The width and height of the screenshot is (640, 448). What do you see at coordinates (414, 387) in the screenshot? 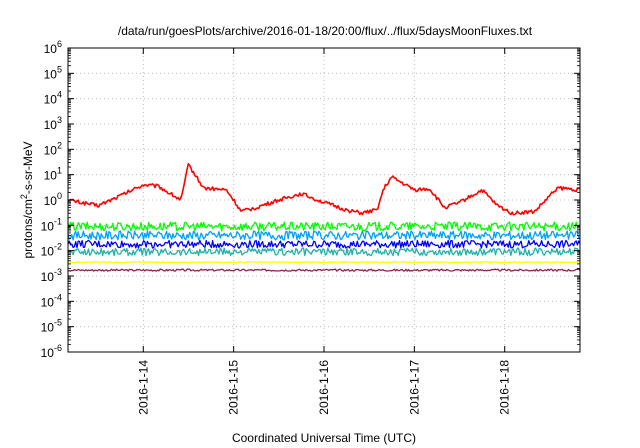
I see `x-tick-label: 2016-1-17` at bounding box center [414, 387].